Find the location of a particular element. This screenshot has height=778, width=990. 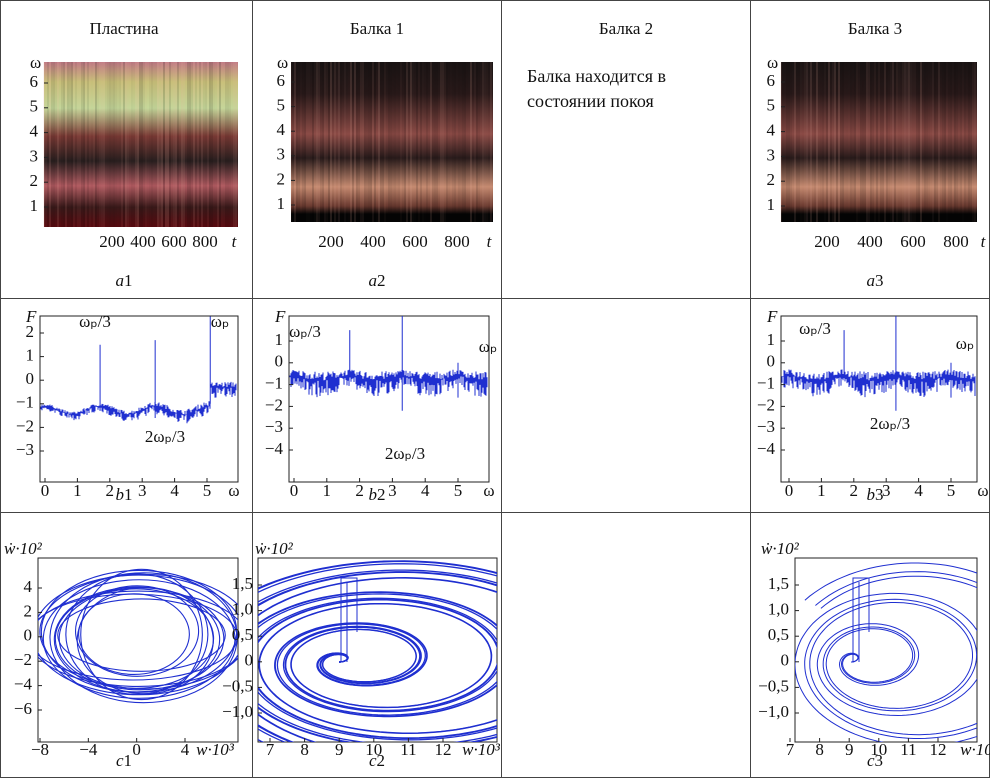

y-tick-label: −6 is located at coordinates (23, 708).